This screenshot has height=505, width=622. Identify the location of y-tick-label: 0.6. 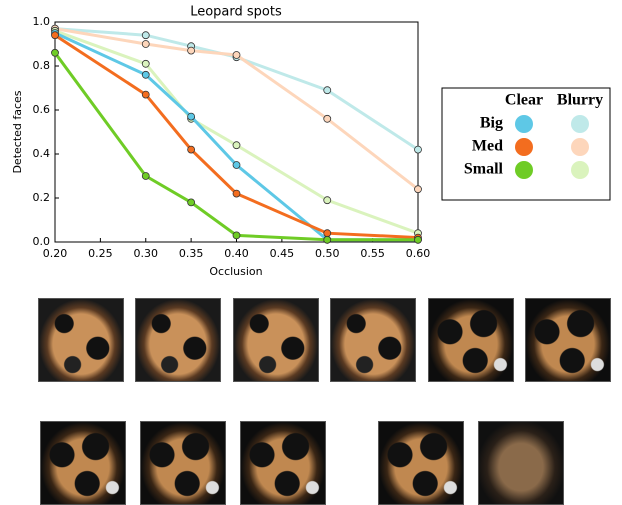
(42, 109).